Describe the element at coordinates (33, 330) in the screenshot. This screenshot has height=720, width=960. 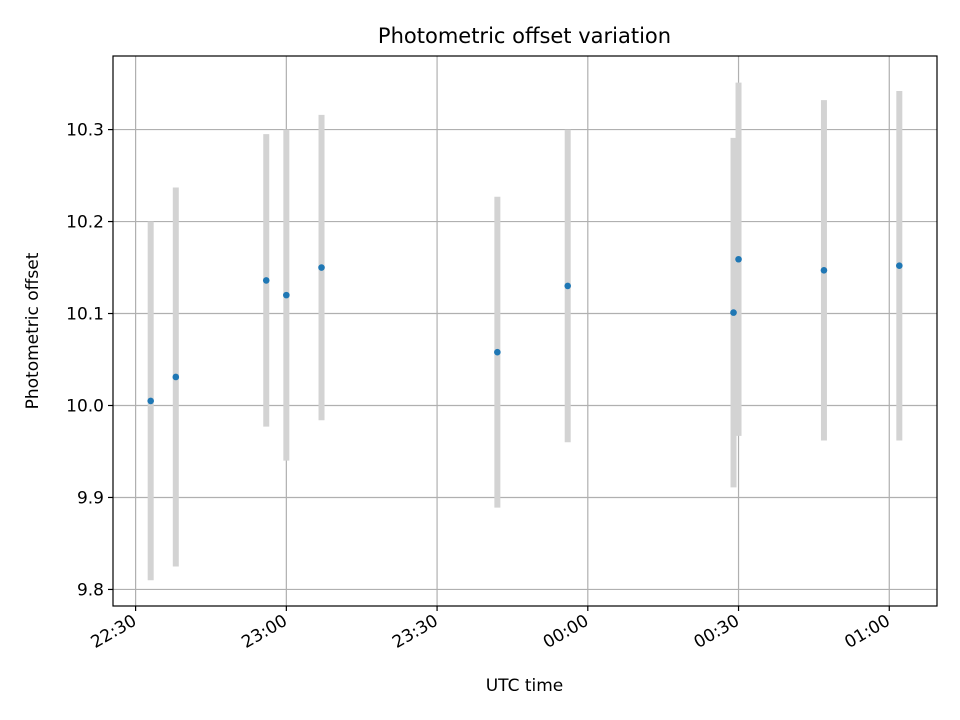
I see `y-axis-label: Photometric offset` at that location.